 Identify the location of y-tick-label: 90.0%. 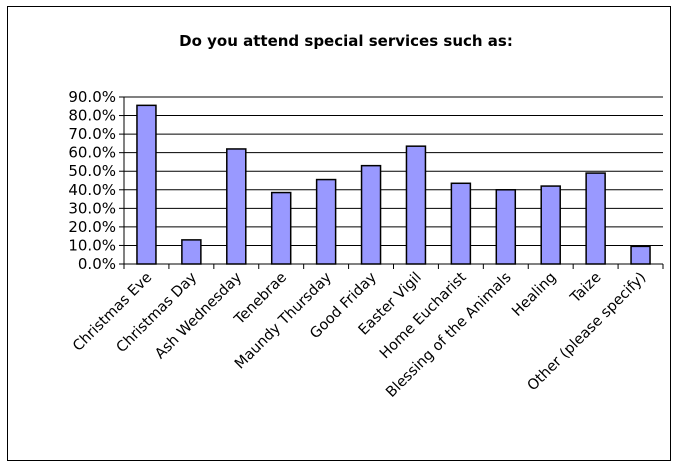
(92, 97).